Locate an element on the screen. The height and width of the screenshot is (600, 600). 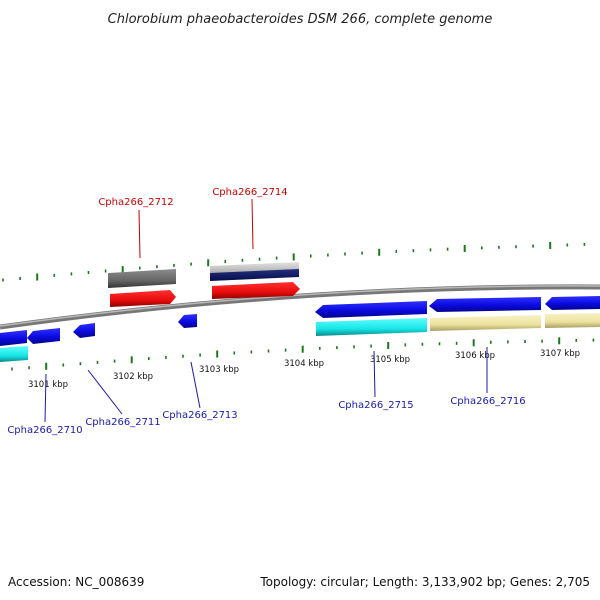
scale-label-3104: 3104 kbp is located at coordinates (304, 364).